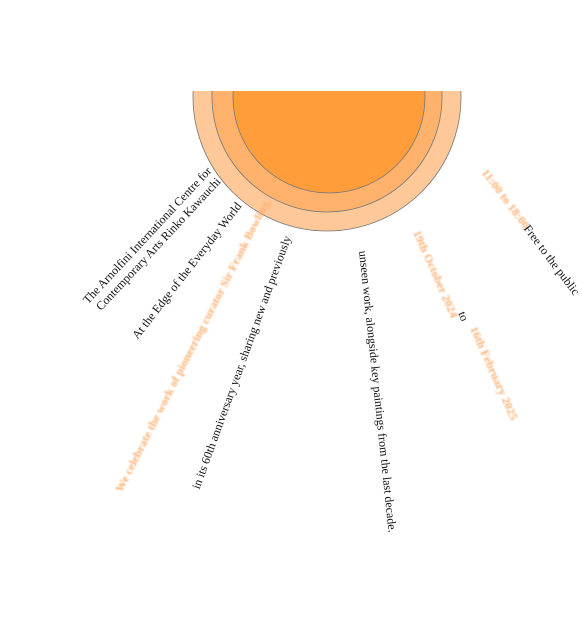 Image resolution: width=582 pixels, height=624 pixels. Describe the element at coordinates (329, 142) in the screenshot. I see `sun-core` at that location.